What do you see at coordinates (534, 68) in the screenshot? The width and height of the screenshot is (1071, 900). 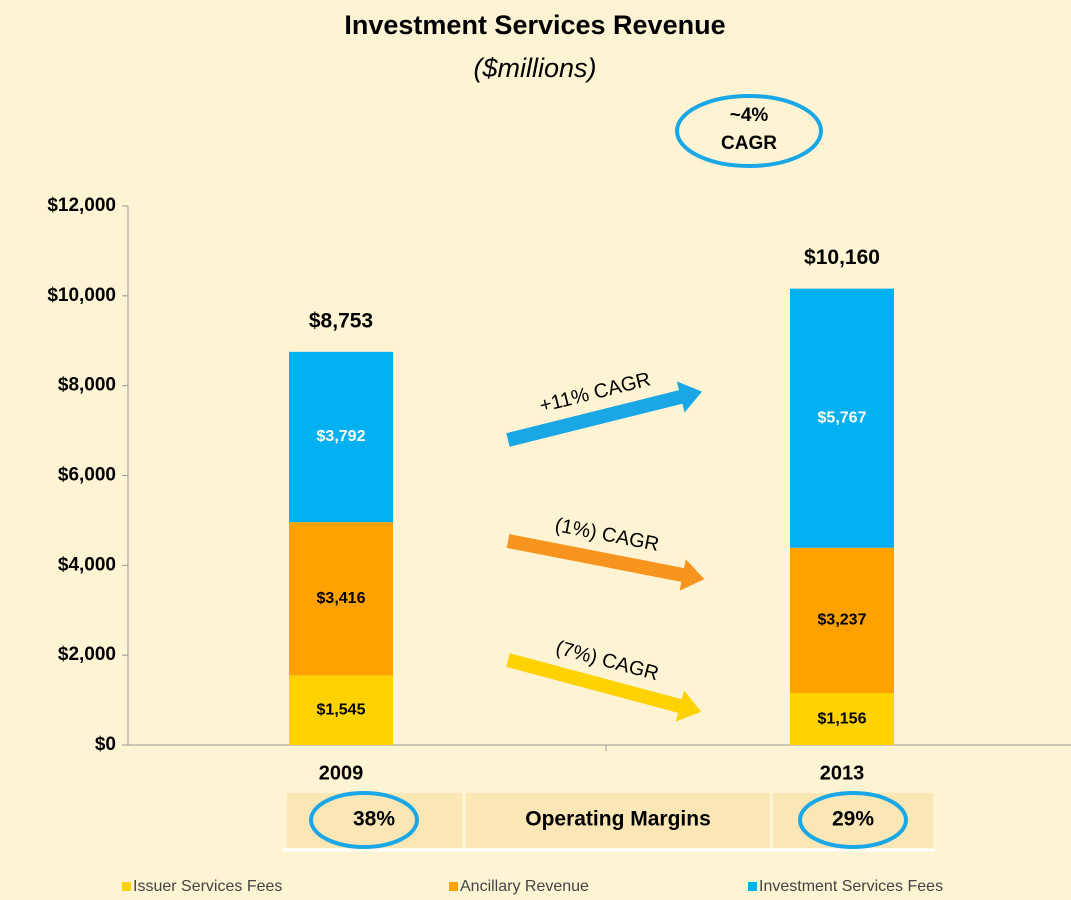 I see `chart-subtitle: ($millions)` at bounding box center [534, 68].